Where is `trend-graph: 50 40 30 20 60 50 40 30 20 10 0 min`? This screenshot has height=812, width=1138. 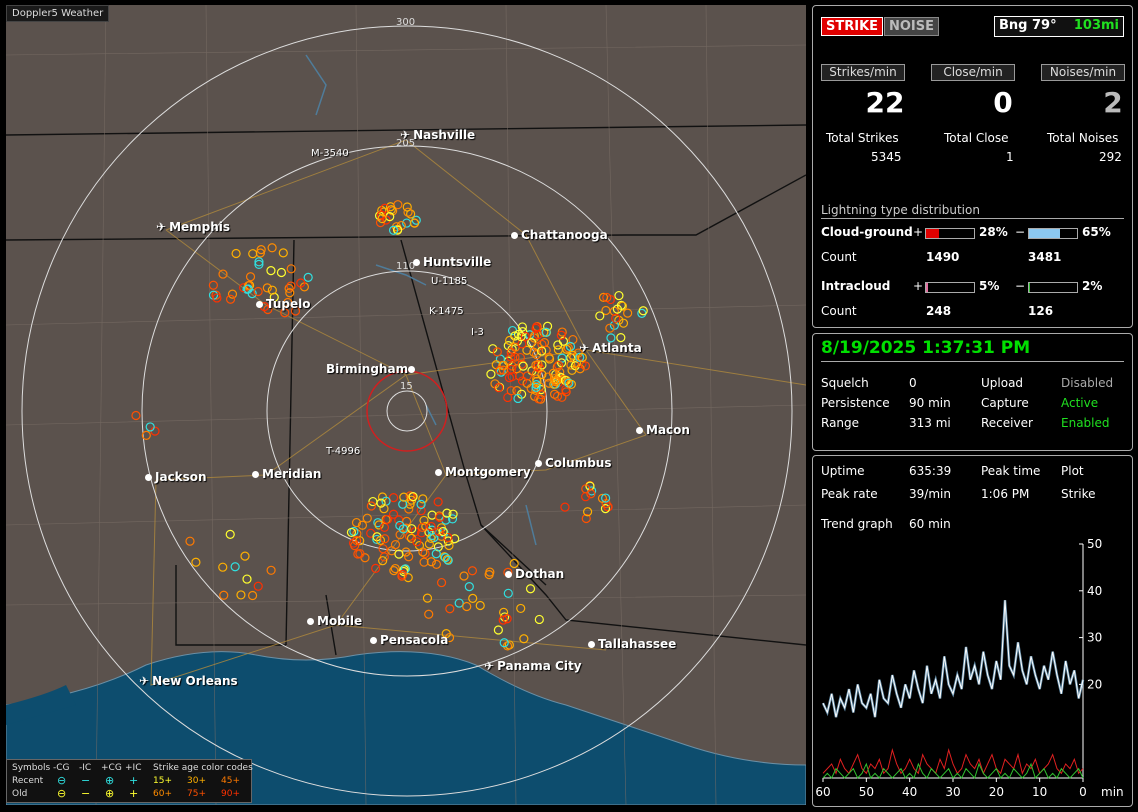
trend-graph: 50 40 30 20 60 50 40 30 20 10 0 min is located at coordinates (969, 668).